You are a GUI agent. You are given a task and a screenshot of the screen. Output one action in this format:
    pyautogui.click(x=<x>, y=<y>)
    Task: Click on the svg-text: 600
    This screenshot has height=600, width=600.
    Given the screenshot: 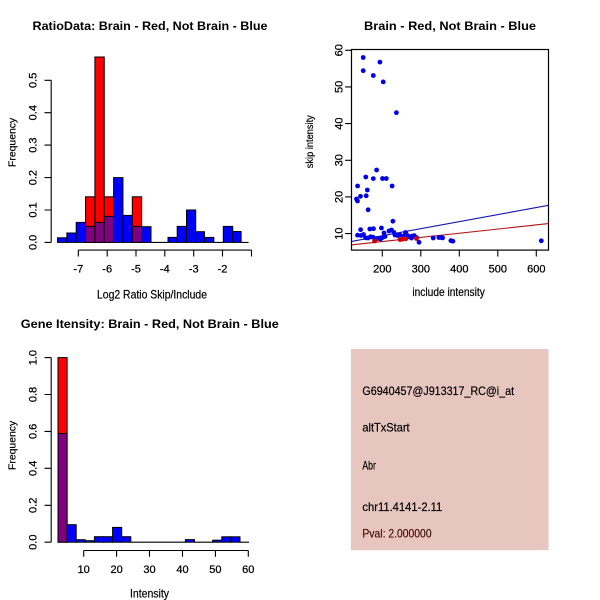 What is the action you would take?
    pyautogui.click(x=536, y=270)
    